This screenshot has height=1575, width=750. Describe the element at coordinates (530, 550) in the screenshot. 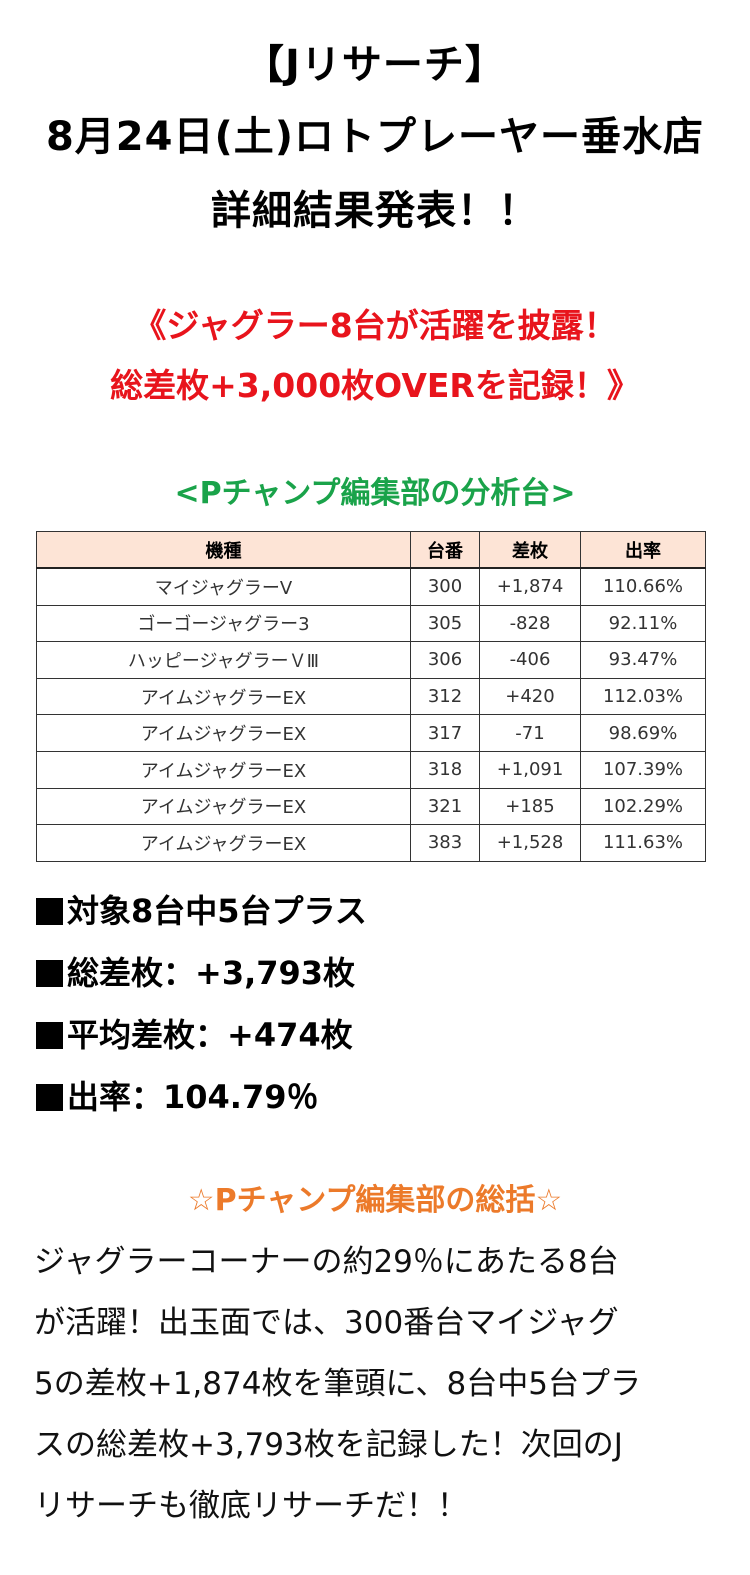

I see `column-header-diff: 差枚` at that location.